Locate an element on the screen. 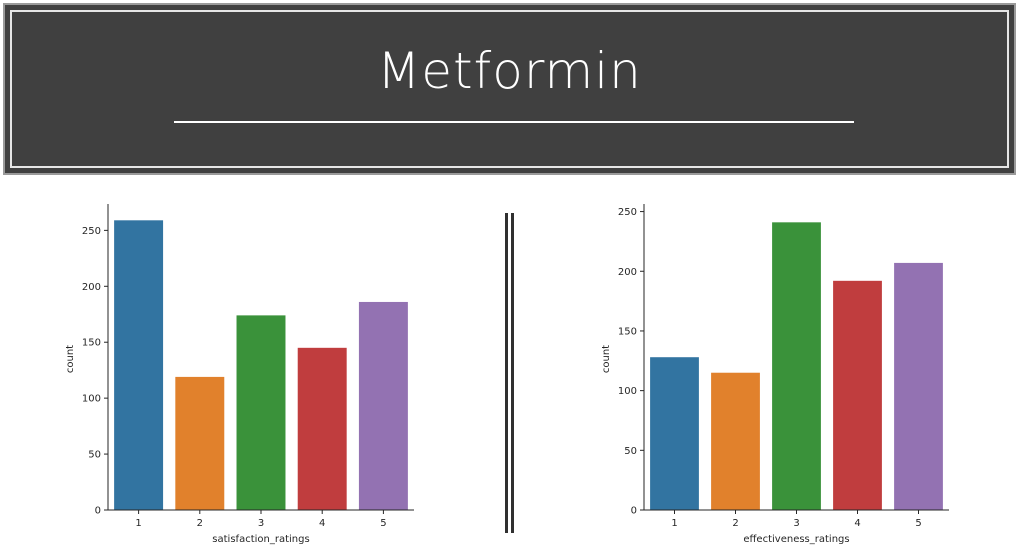 Image resolution: width=1024 pixels, height=560 pixels. effectiveness-y-tick-label: 100 is located at coordinates (627, 391).